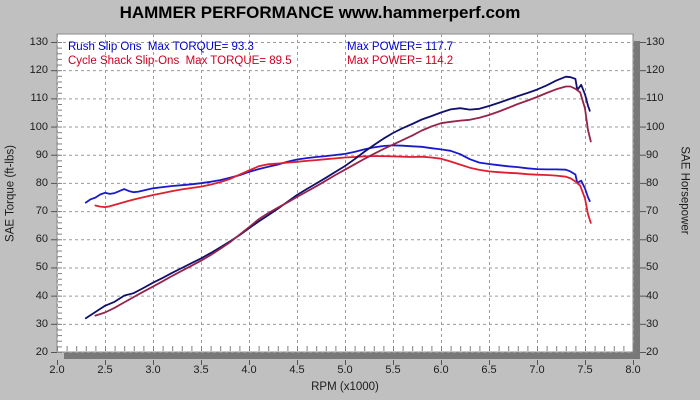  Describe the element at coordinates (320, 12) in the screenshot. I see `page-title: HAMMER PERFORMANCE www.hammerperf.com` at that location.